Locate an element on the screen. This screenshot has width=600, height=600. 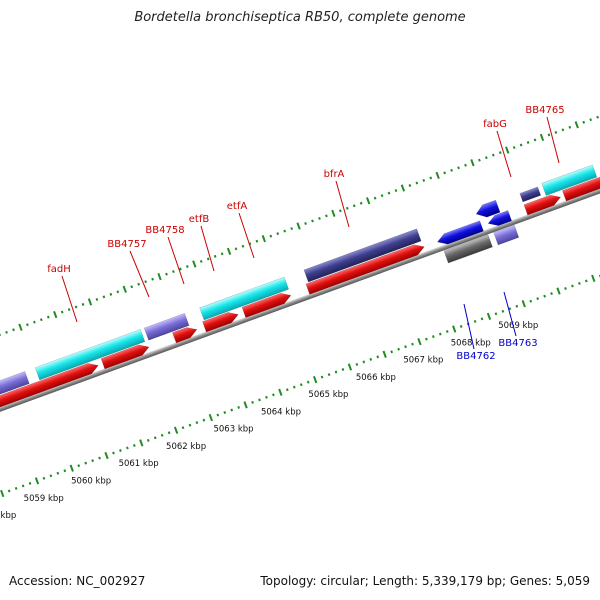
scale-label: 5059 kbp is located at coordinates (44, 499).